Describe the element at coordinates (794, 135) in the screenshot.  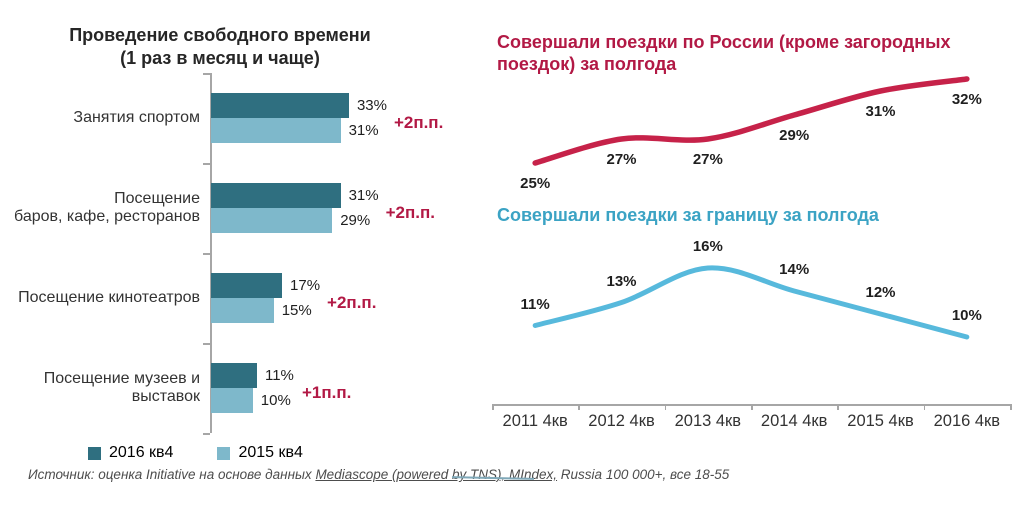
I see `point-value-label: 29%` at that location.